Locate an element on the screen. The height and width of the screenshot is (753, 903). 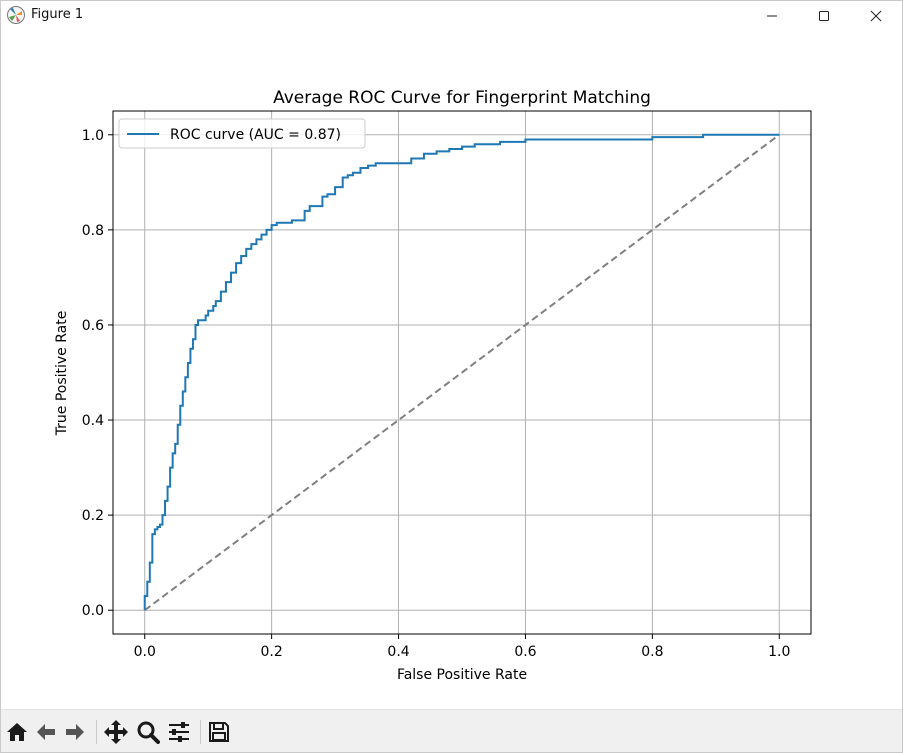
pan-button is located at coordinates (116, 732).